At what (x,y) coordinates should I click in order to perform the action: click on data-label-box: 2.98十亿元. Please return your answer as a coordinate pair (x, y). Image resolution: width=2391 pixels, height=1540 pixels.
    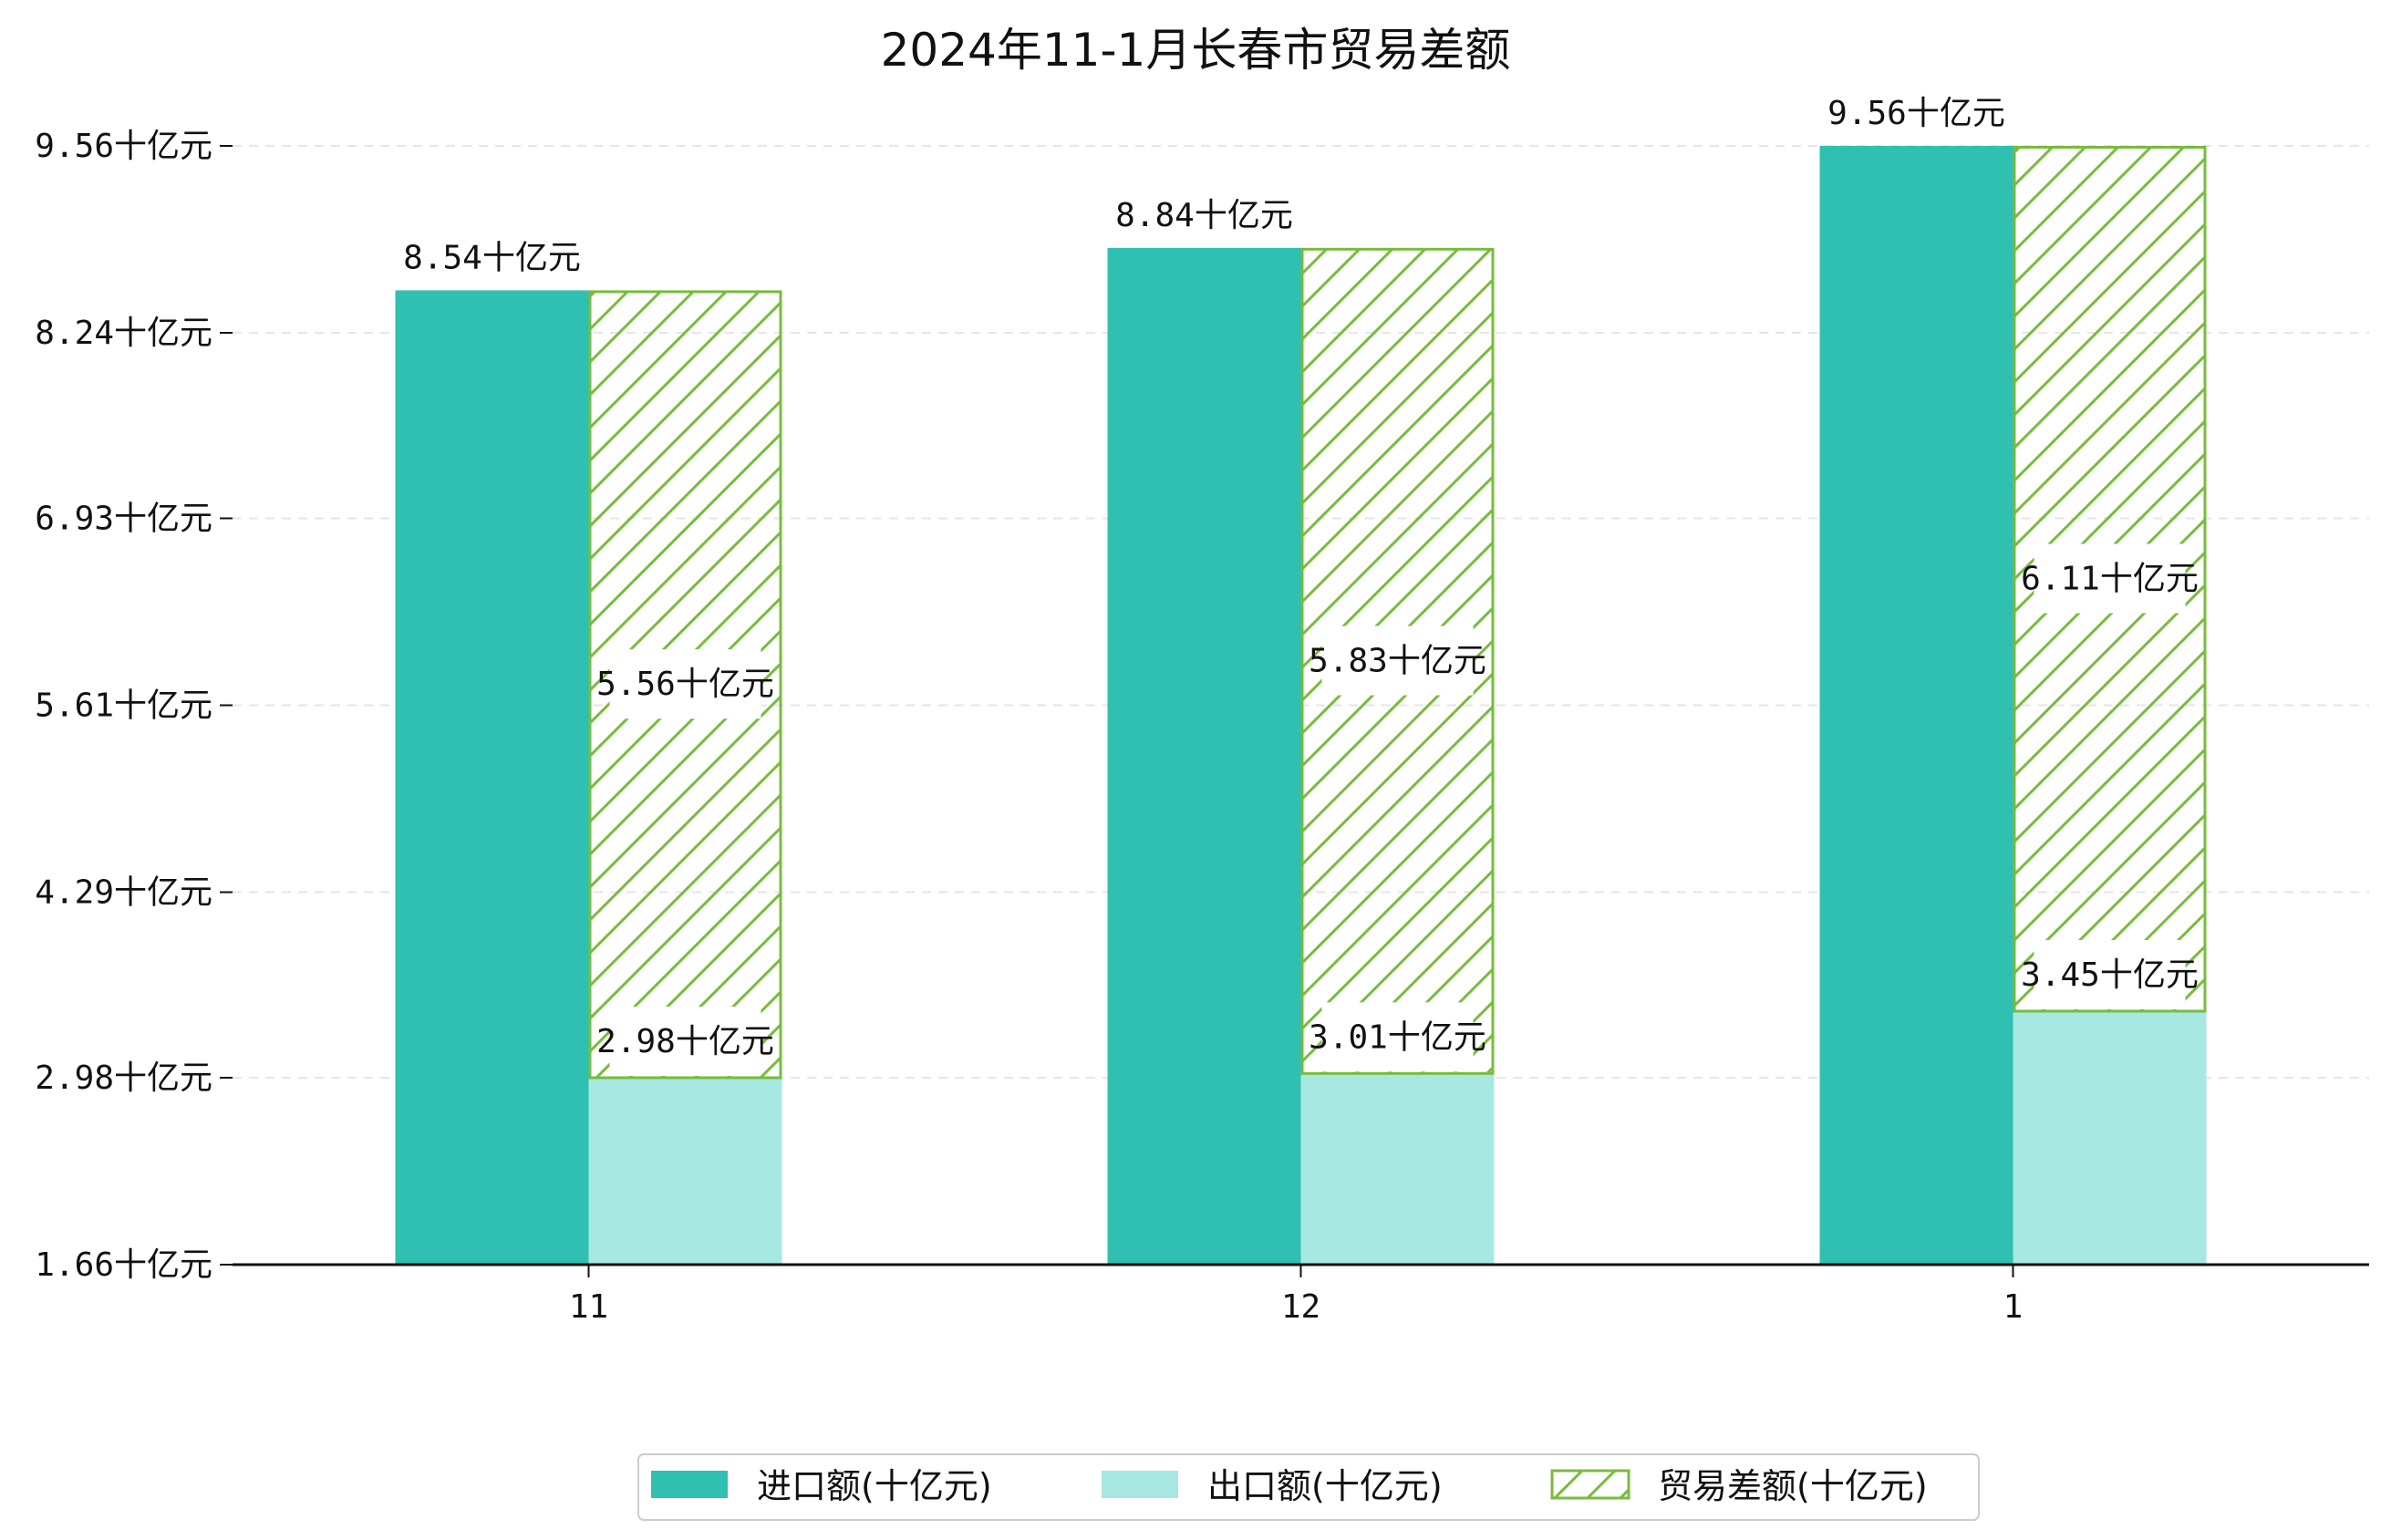
    Looking at the image, I should click on (685, 1041).